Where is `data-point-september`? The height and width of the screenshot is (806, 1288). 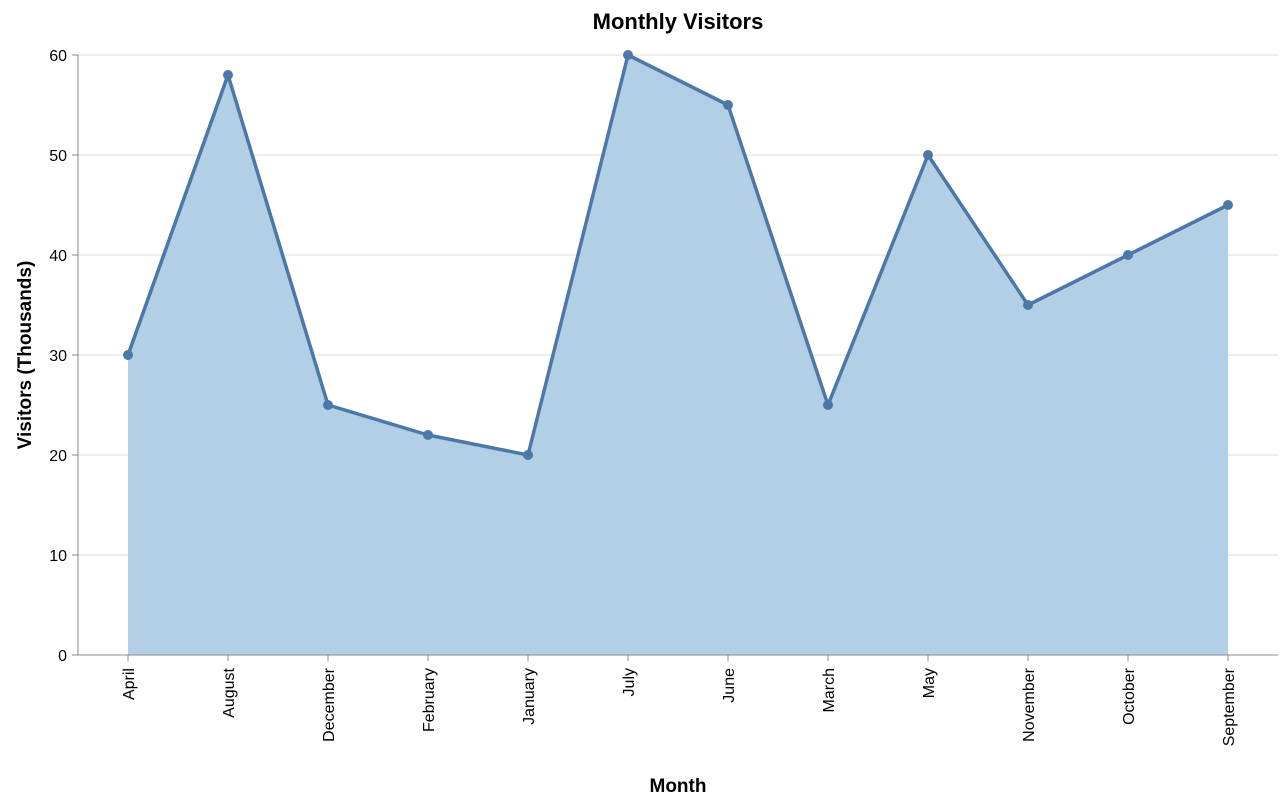
data-point-september is located at coordinates (1228, 205).